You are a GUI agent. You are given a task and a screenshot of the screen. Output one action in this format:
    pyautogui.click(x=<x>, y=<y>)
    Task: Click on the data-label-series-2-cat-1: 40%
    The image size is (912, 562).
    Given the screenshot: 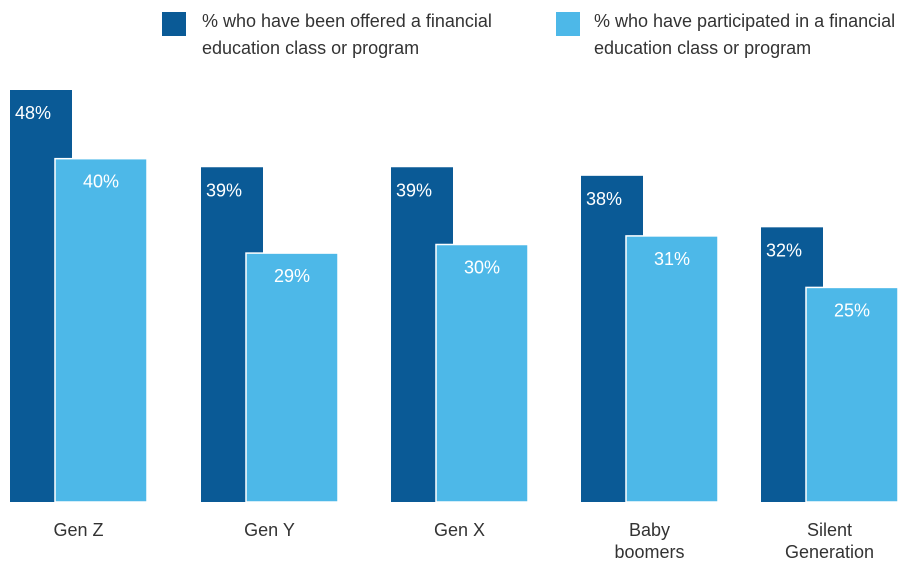 What is the action you would take?
    pyautogui.click(x=101, y=182)
    